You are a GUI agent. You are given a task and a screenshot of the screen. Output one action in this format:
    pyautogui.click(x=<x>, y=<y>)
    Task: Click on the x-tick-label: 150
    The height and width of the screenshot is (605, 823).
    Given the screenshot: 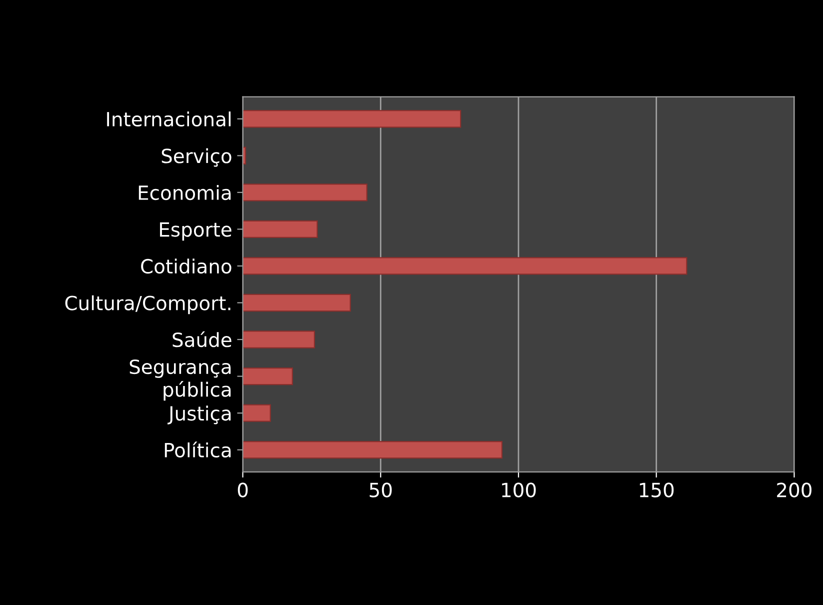 What is the action you would take?
    pyautogui.click(x=657, y=490)
    